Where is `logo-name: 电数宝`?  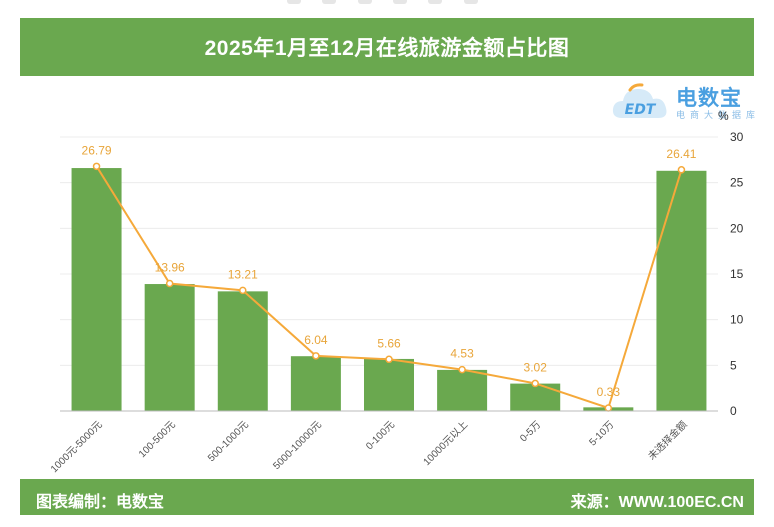 logo-name: 电数宝 is located at coordinates (709, 98).